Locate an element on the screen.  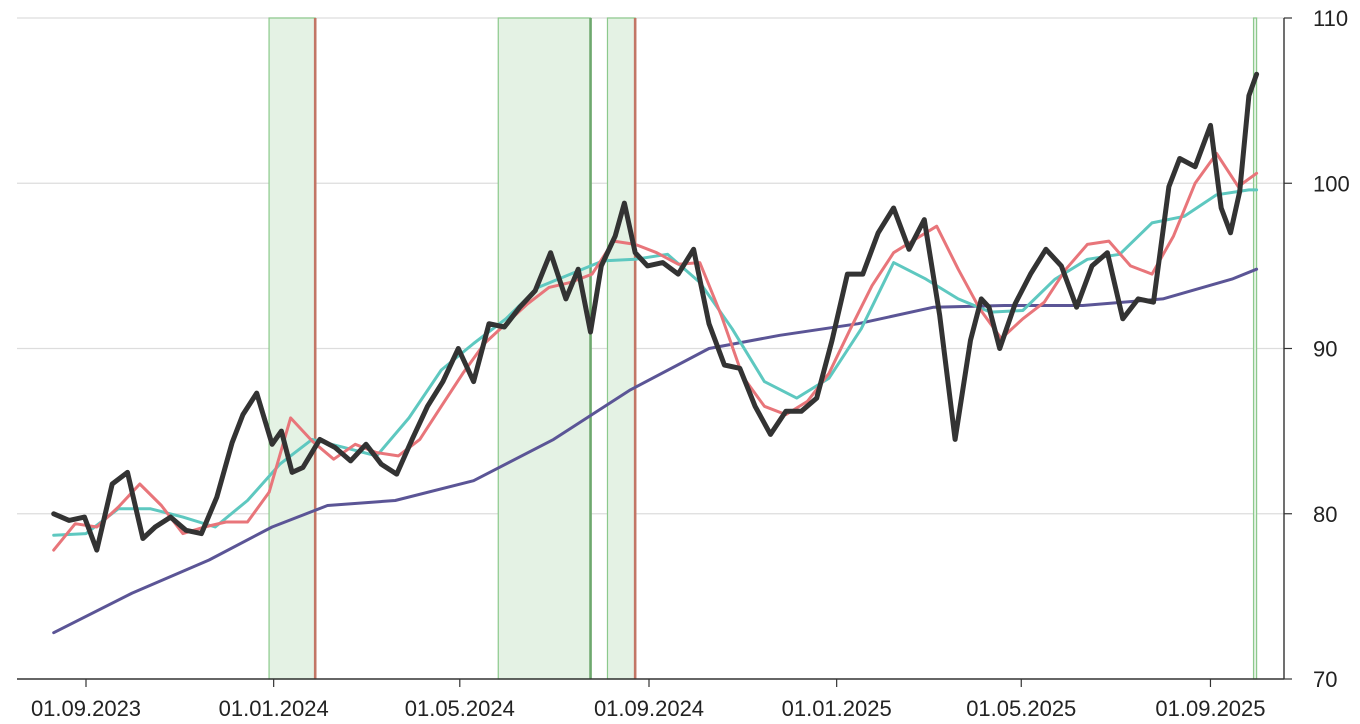
x-tick-label: 01.09.2025 is located at coordinates (1210, 708).